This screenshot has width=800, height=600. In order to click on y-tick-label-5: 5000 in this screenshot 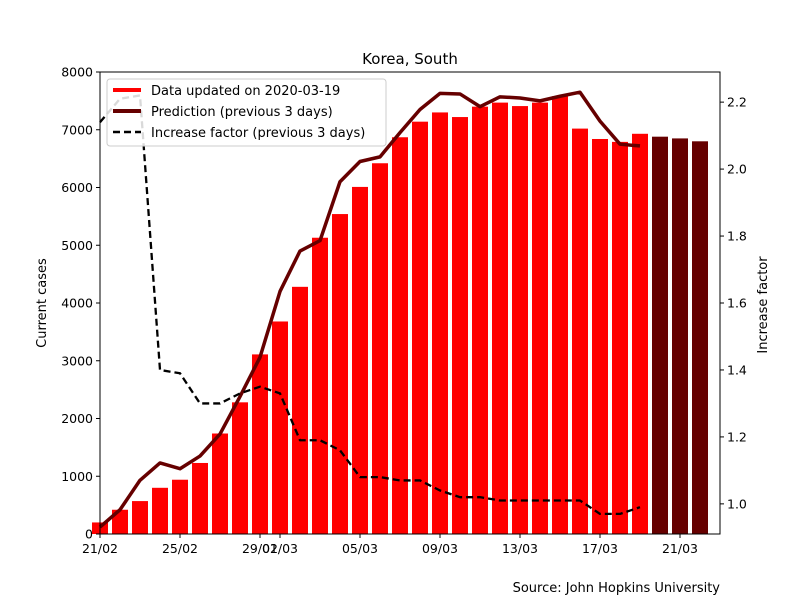, I will do `click(77, 245)`.